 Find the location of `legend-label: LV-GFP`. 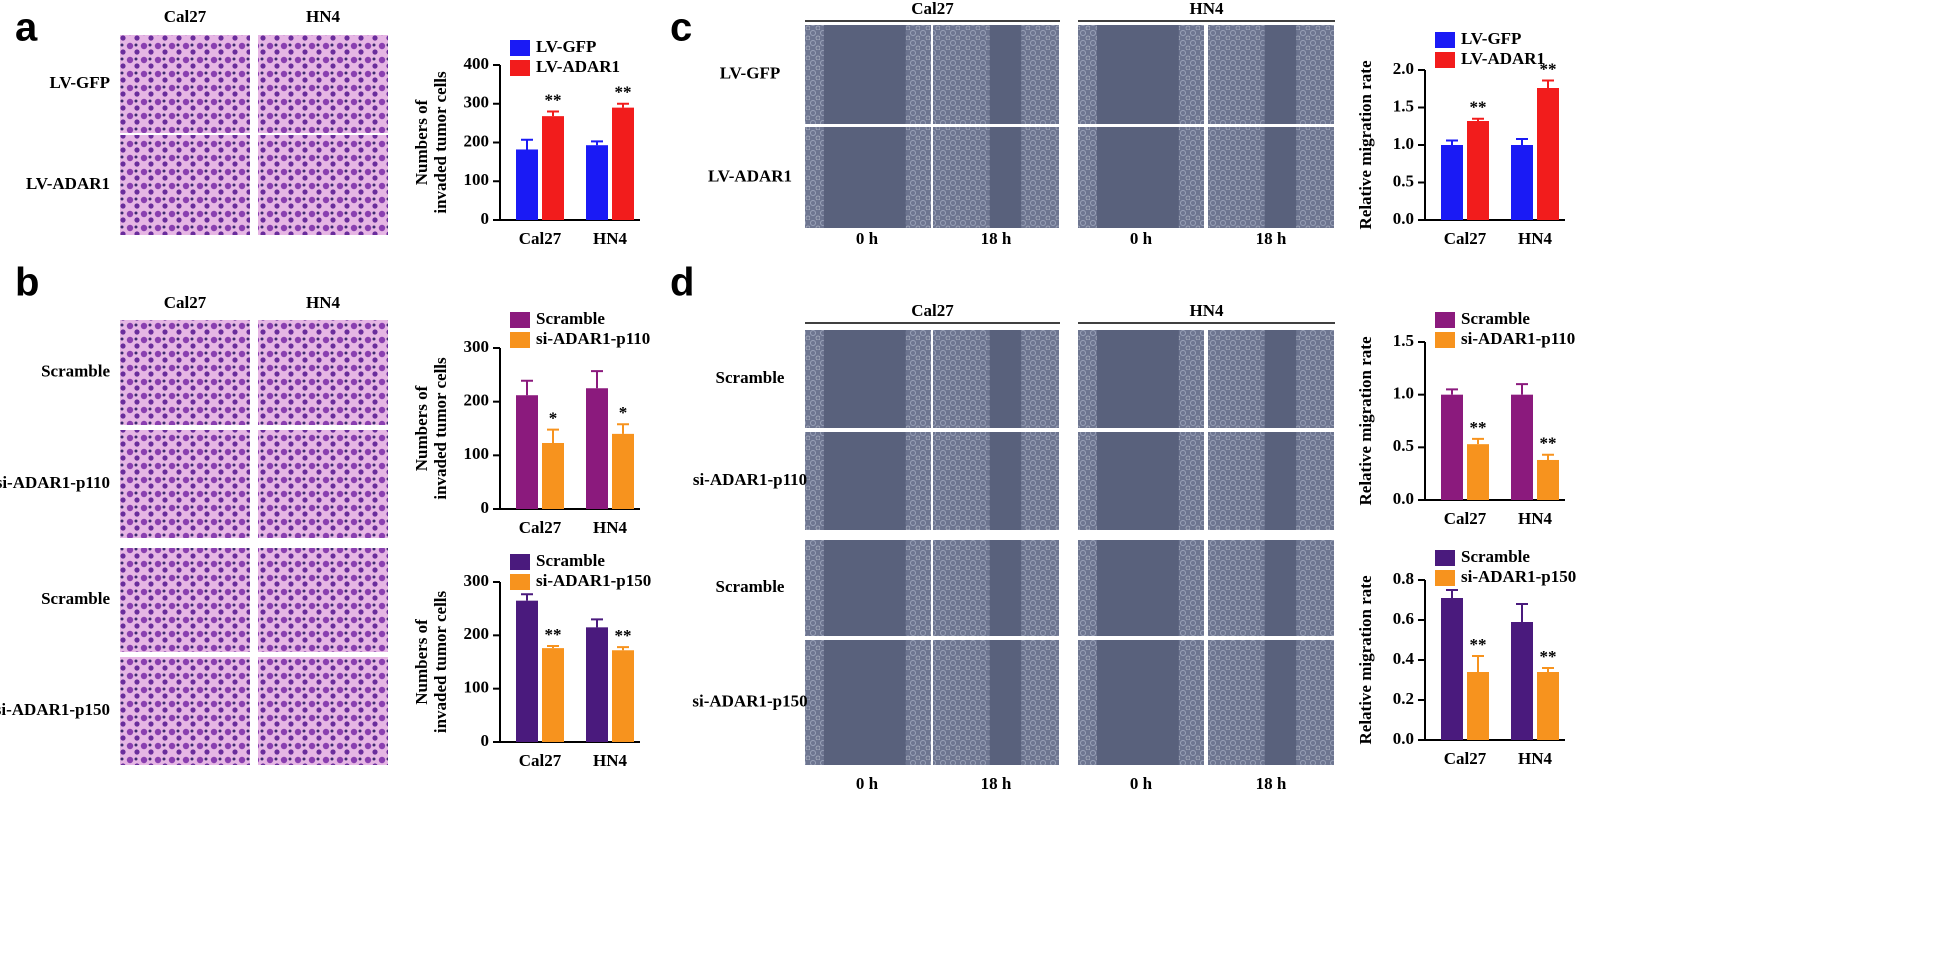

legend-label: LV-GFP is located at coordinates (1491, 38).